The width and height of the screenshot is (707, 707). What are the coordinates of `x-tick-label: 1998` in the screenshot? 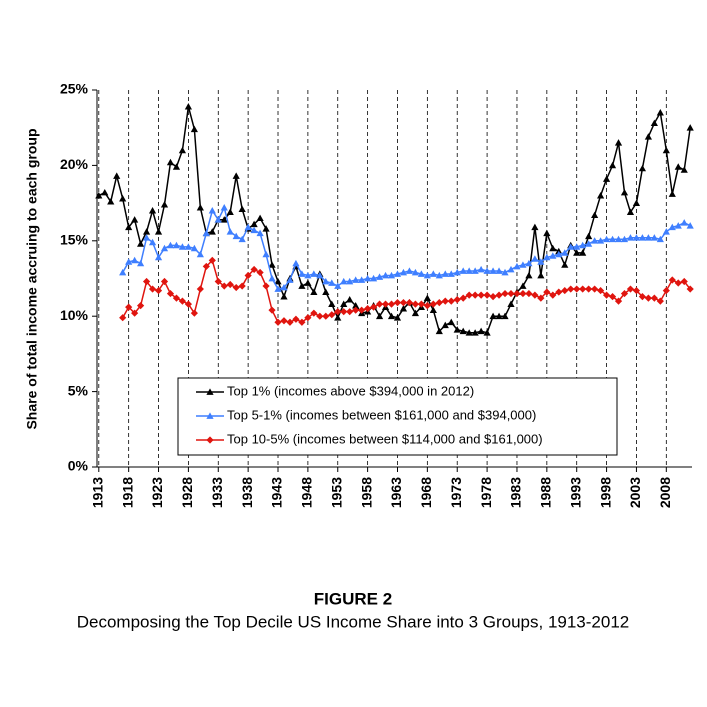 It's located at (605, 492).